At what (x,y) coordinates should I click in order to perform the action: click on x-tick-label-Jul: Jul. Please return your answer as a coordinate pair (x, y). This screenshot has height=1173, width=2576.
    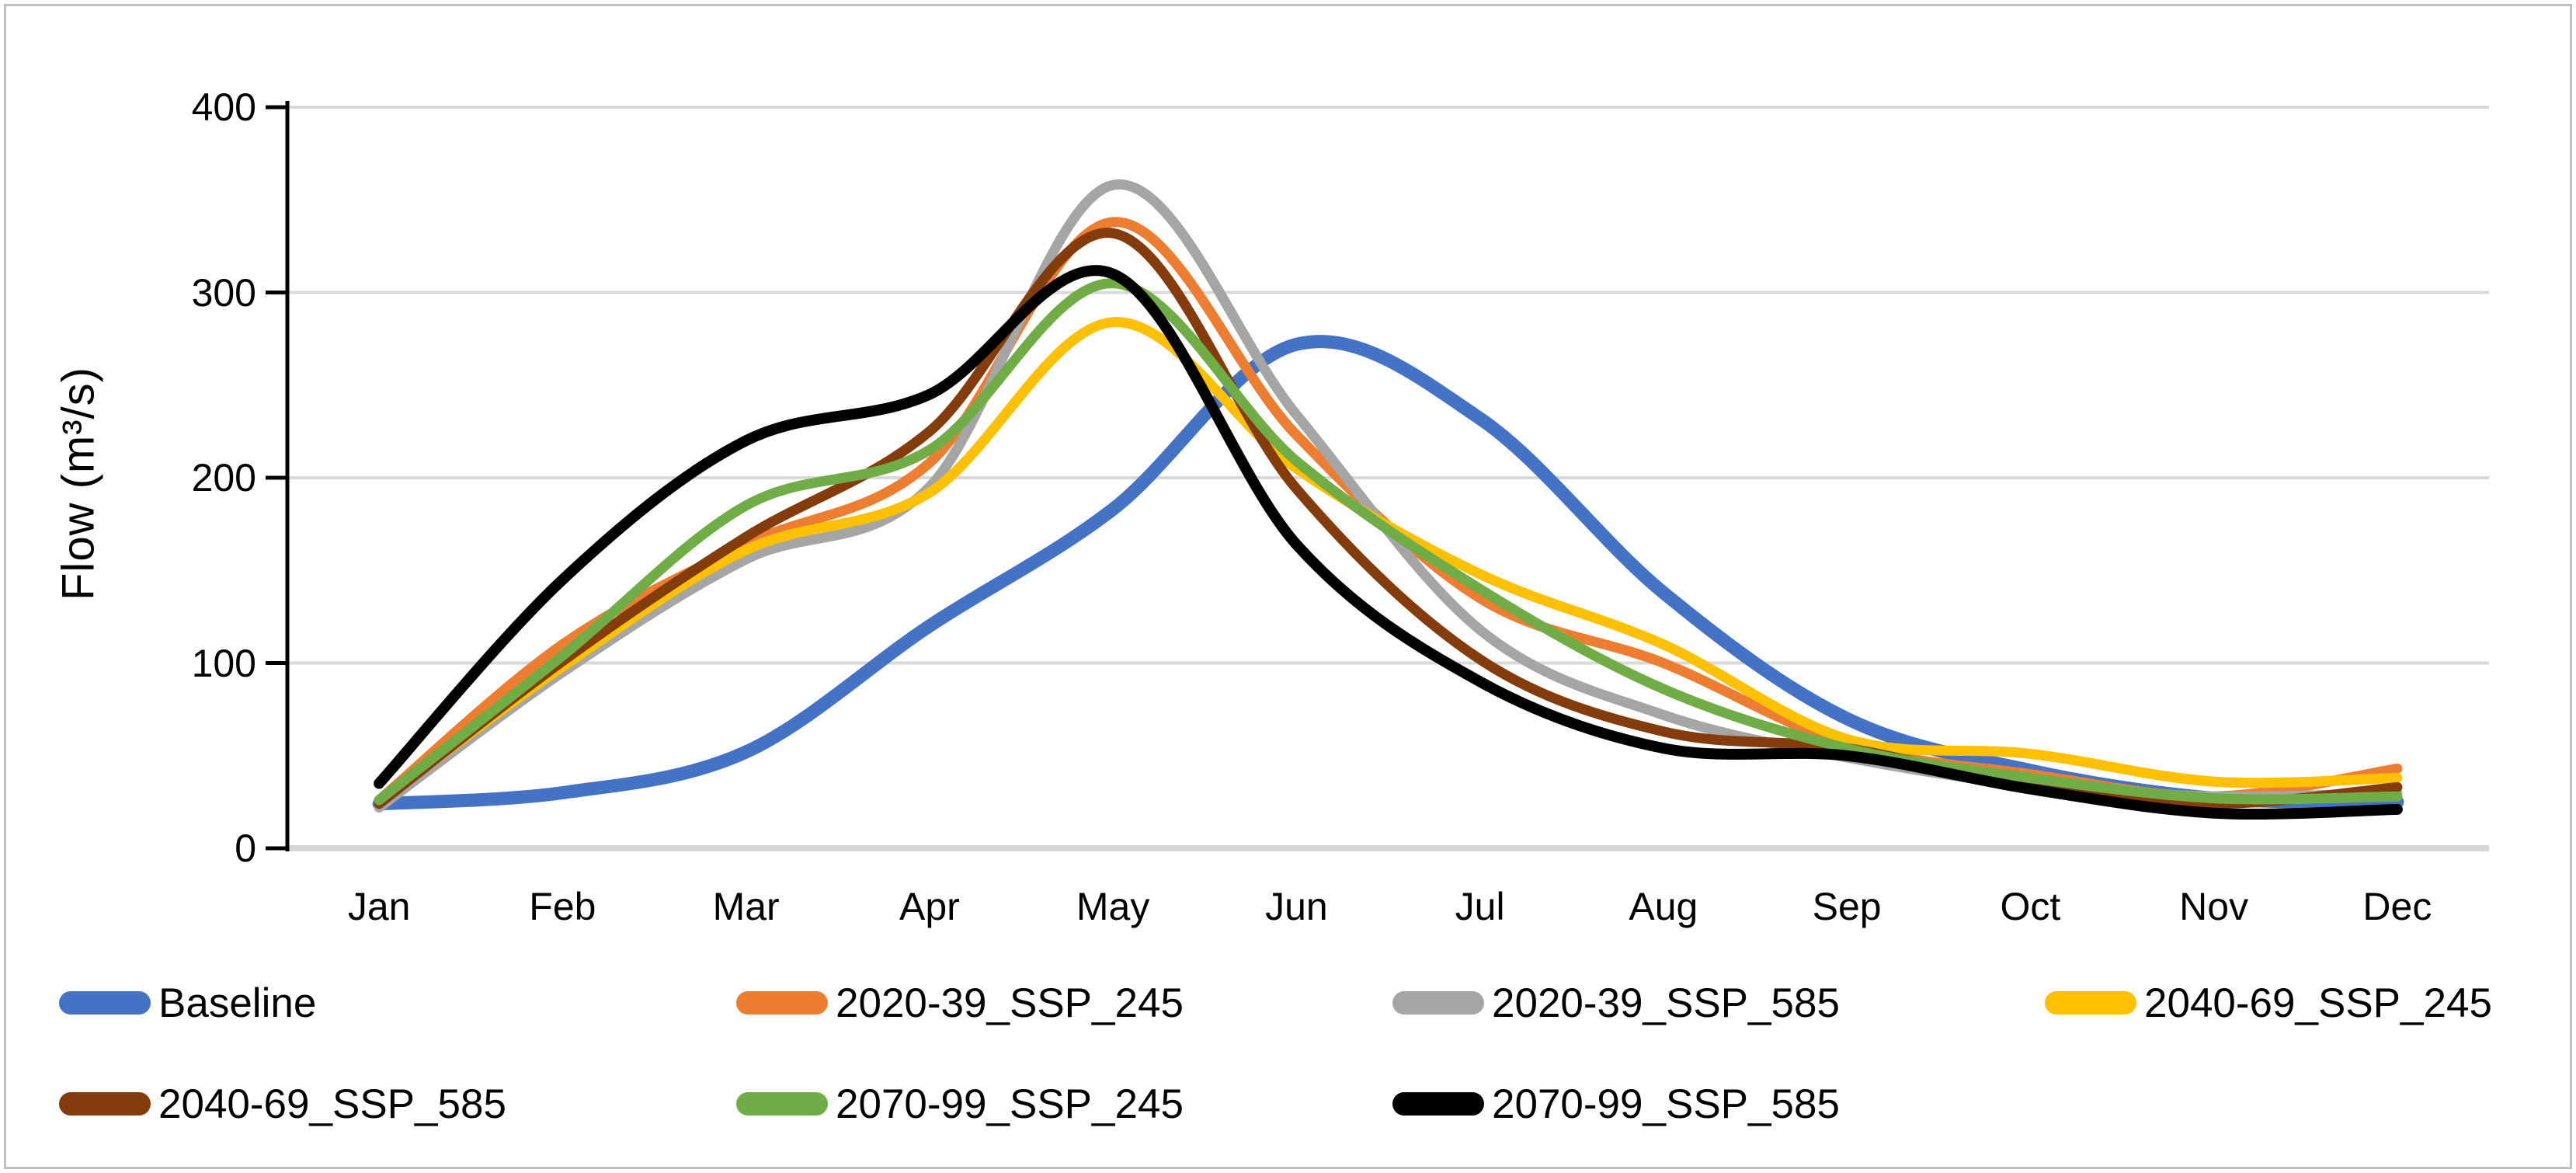
    Looking at the image, I should click on (1480, 906).